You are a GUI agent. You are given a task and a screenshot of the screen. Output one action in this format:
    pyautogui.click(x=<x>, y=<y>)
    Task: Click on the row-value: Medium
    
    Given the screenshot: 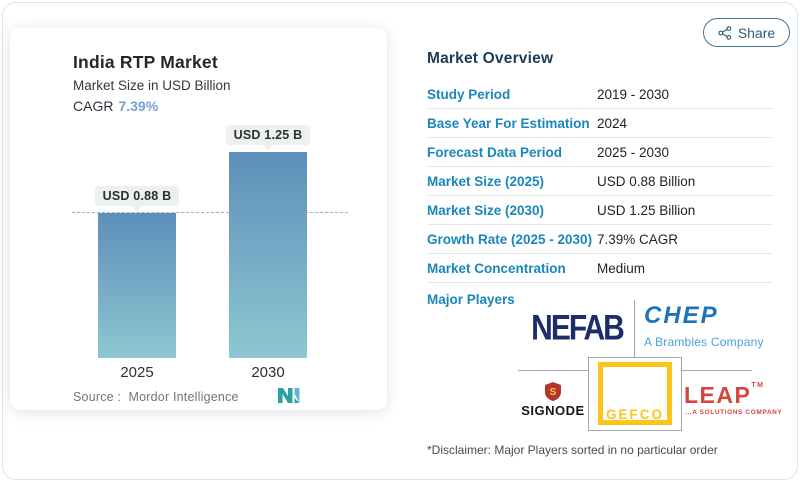 What is the action you would take?
    pyautogui.click(x=621, y=268)
    